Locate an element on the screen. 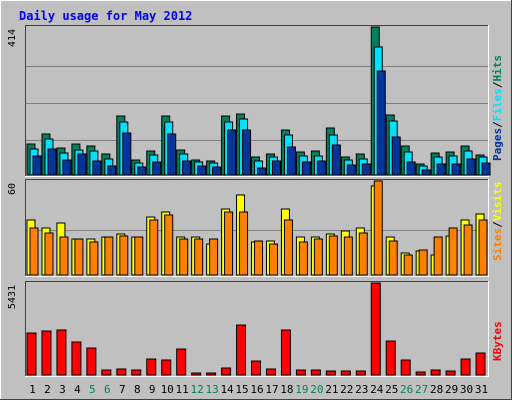 The width and height of the screenshot is (512, 405). day-tick-label: 20 is located at coordinates (316, 389).